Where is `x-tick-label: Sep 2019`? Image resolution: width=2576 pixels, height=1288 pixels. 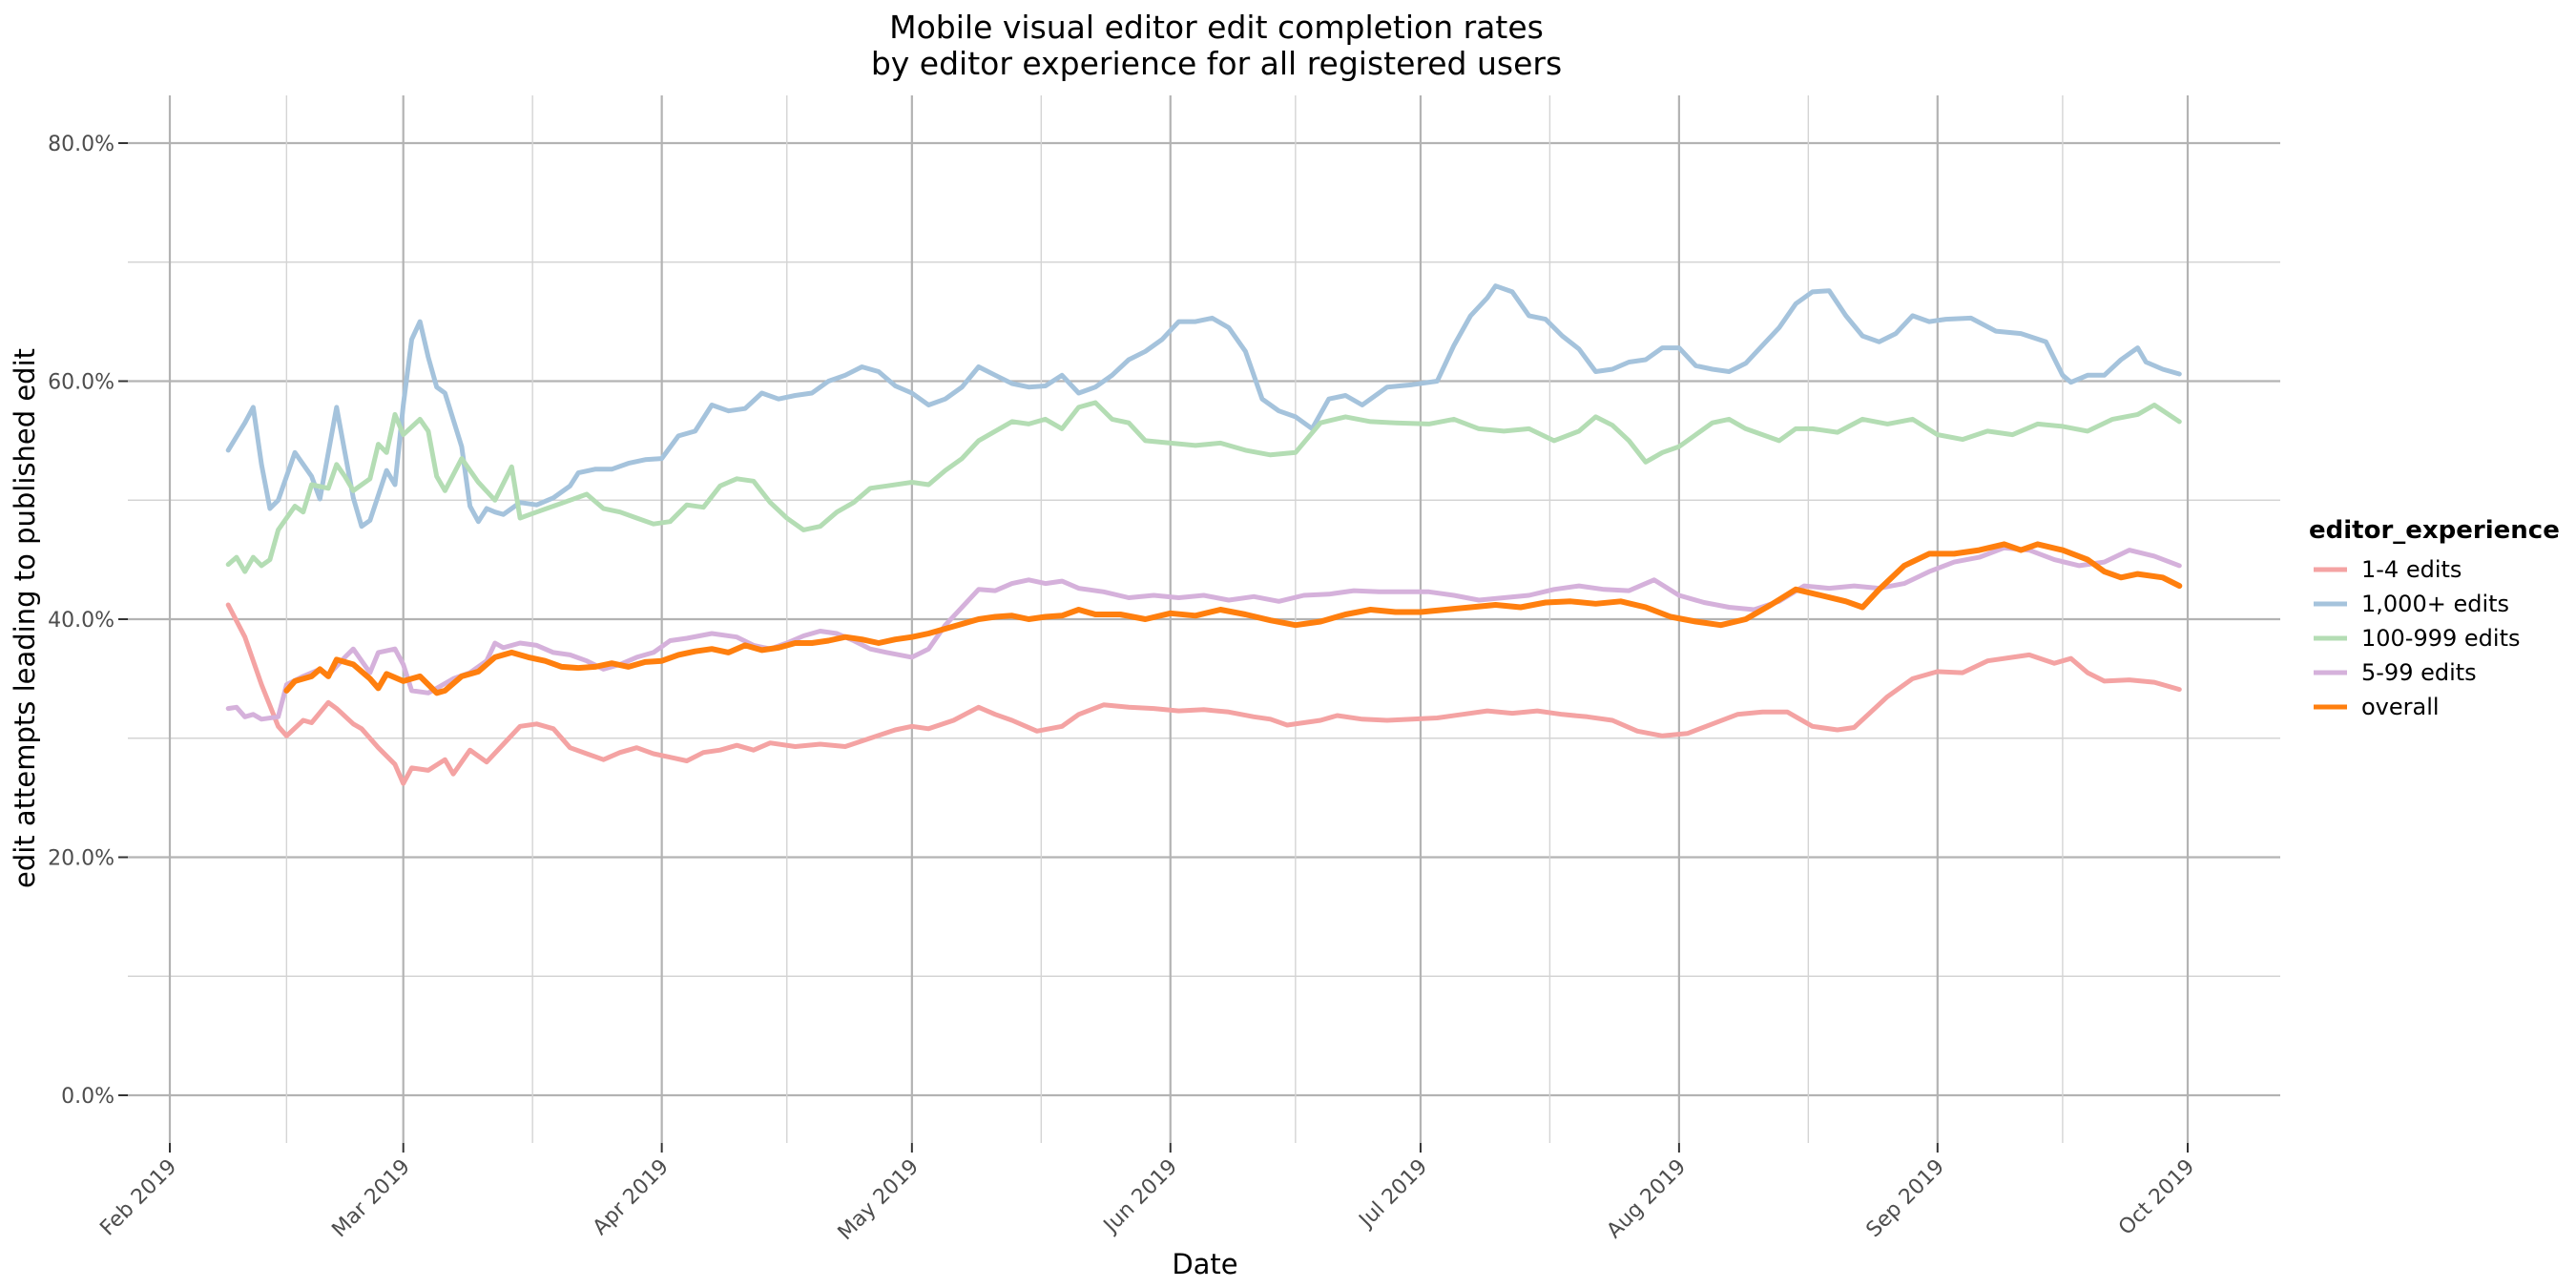
x-tick-label: Sep 2019 is located at coordinates (1906, 1199).